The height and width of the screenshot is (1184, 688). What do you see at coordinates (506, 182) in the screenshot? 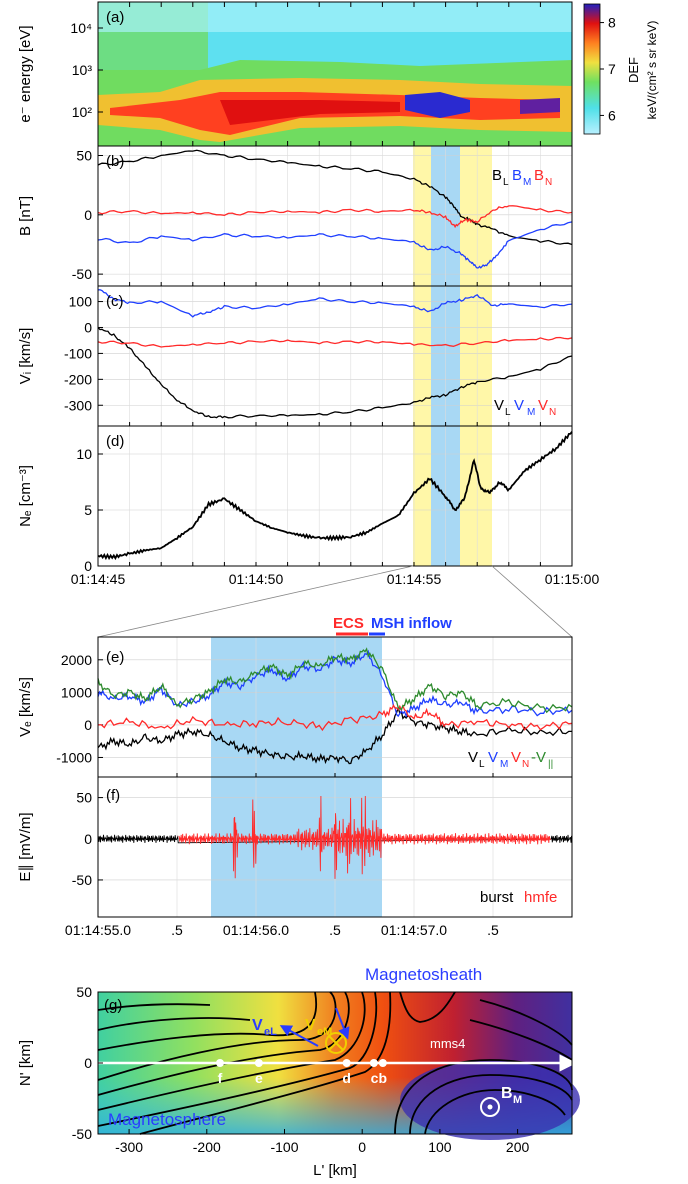
I see `legend-b-1: L` at bounding box center [506, 182].